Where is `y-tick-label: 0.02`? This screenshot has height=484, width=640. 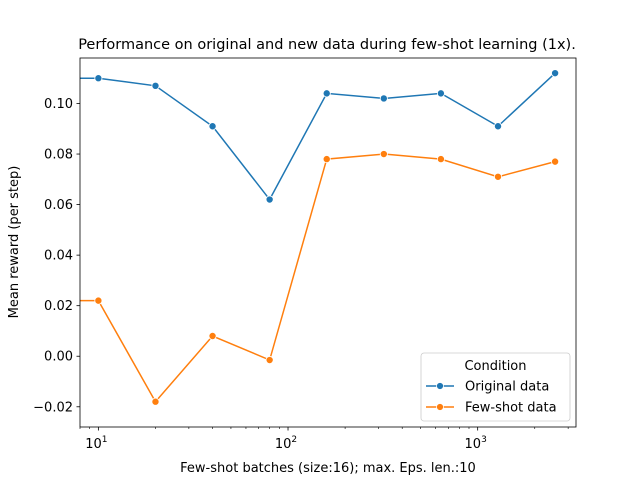 y-tick-label: 0.02 is located at coordinates (58, 306).